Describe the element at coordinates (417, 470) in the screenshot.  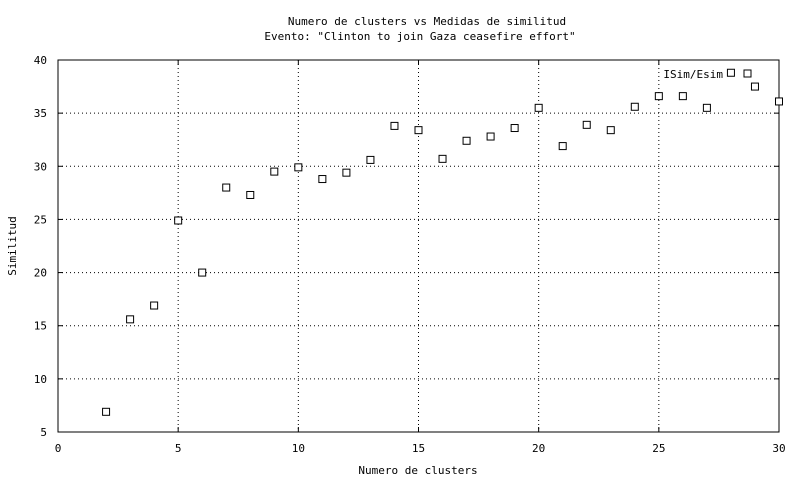
I see `x-axis-label: Numero de clusters` at that location.